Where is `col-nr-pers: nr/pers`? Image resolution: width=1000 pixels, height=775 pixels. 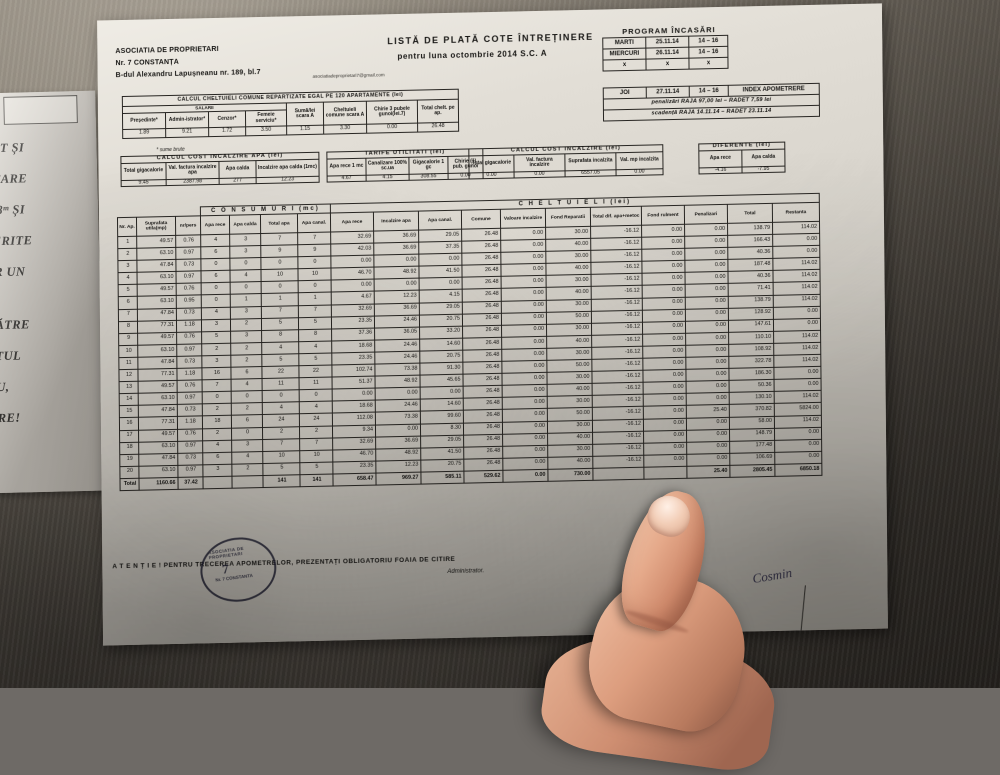
col-nr-pers: nr/pers is located at coordinates (188, 225).